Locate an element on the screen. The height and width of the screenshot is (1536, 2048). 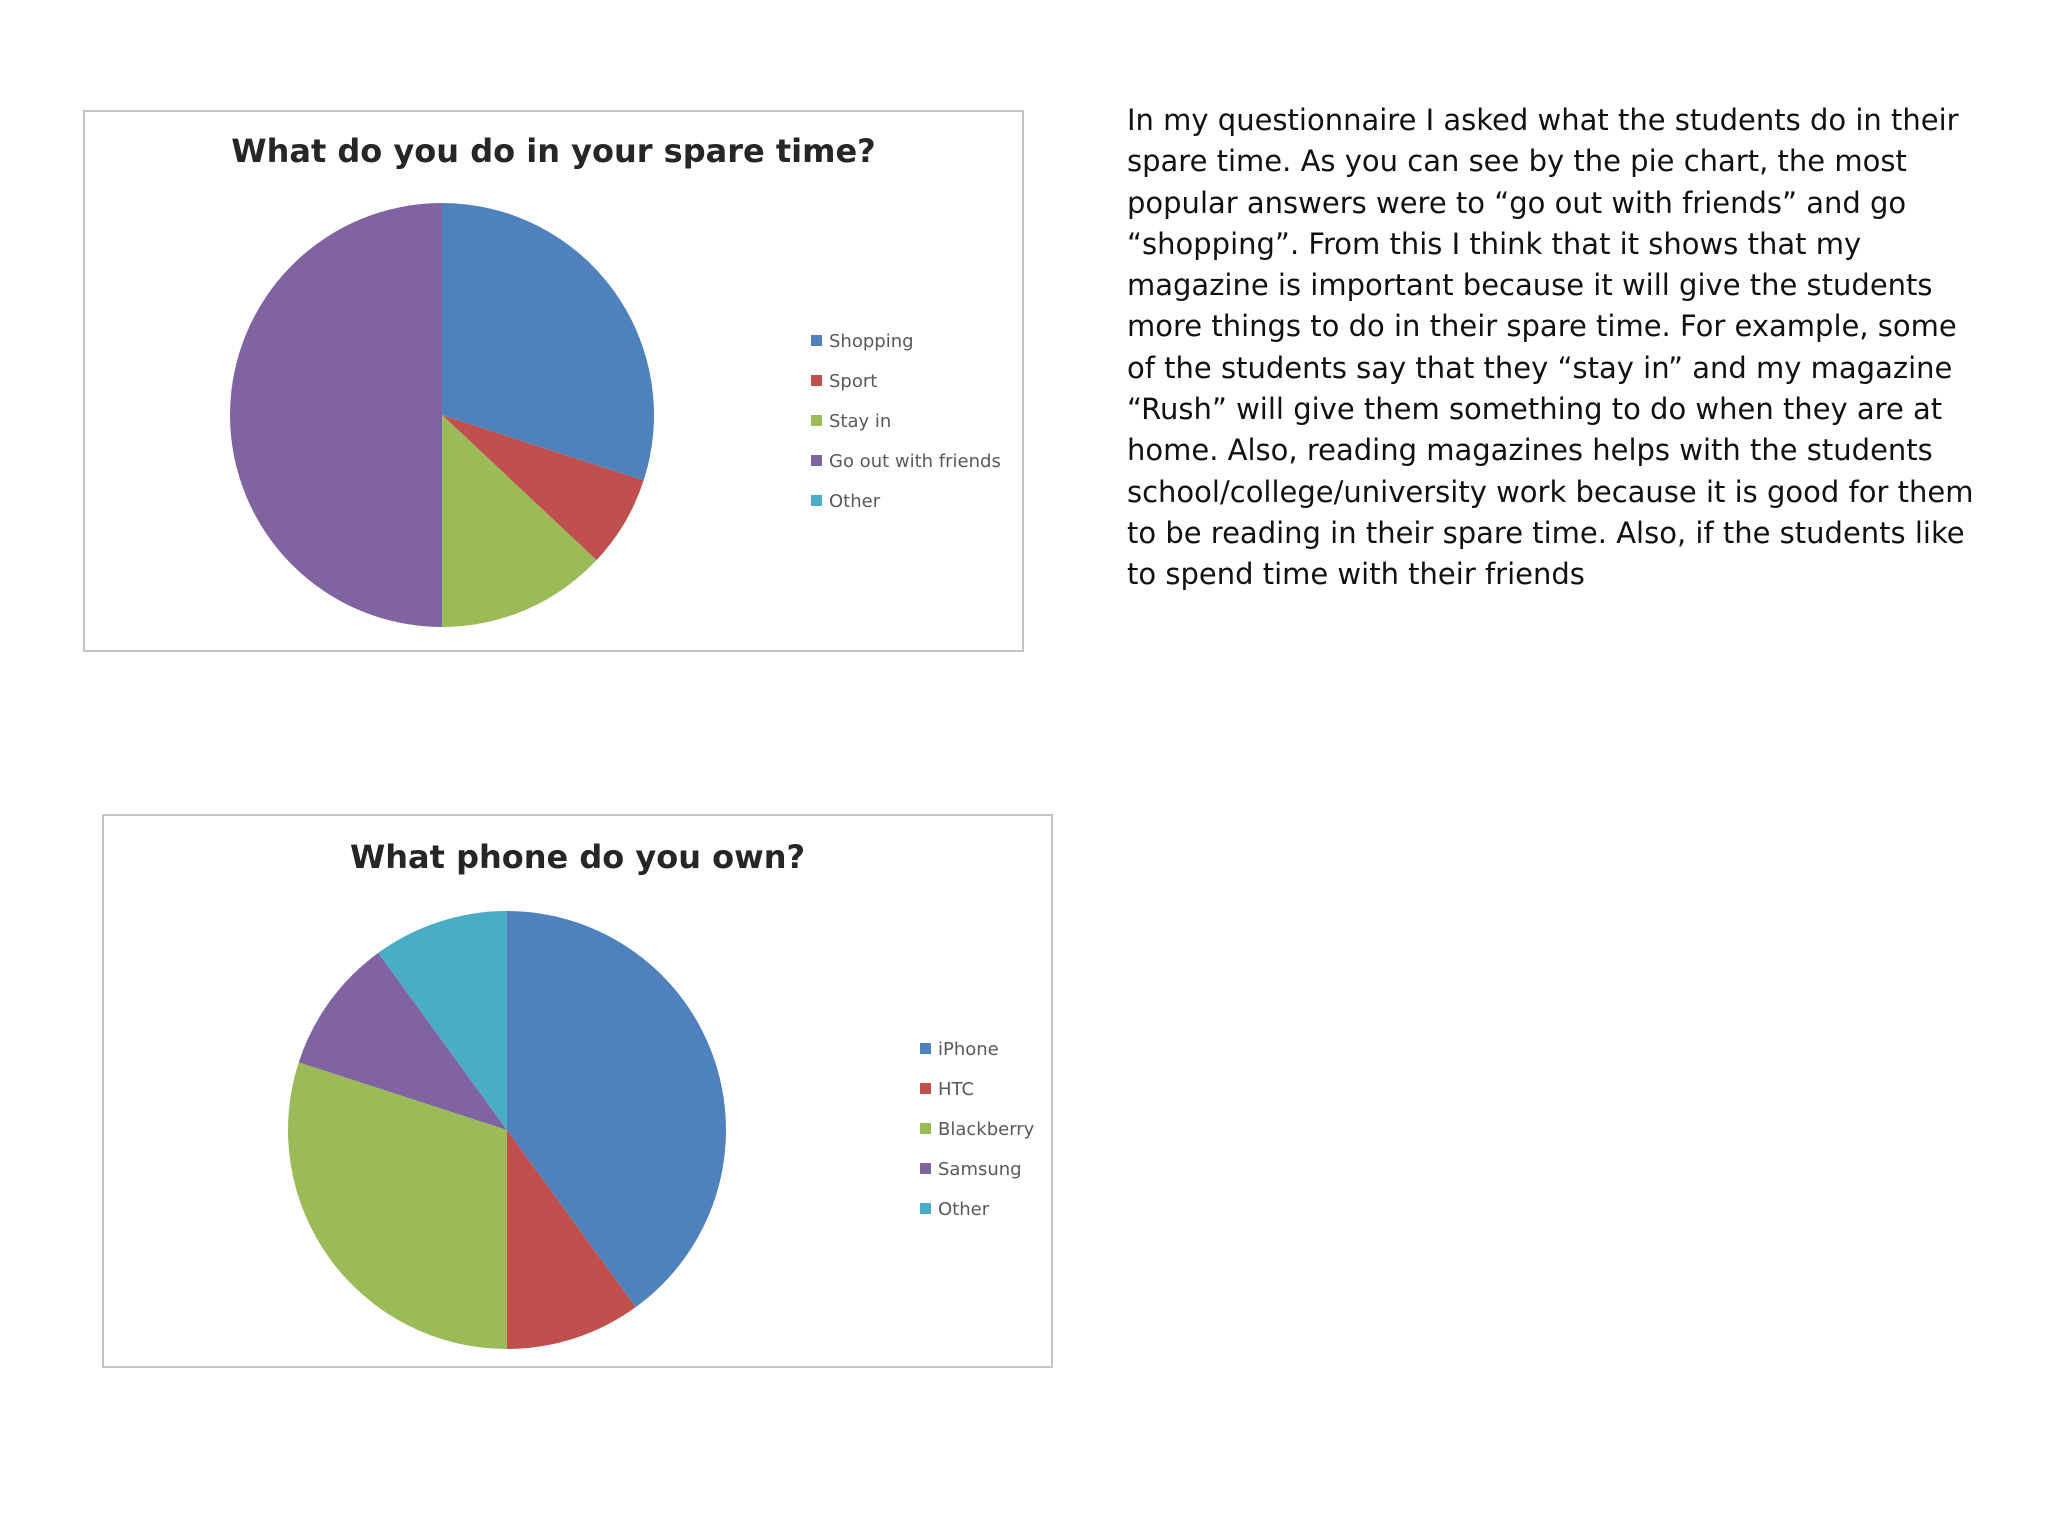
legend-entry-stay-in: Stay in is located at coordinates (906, 422).